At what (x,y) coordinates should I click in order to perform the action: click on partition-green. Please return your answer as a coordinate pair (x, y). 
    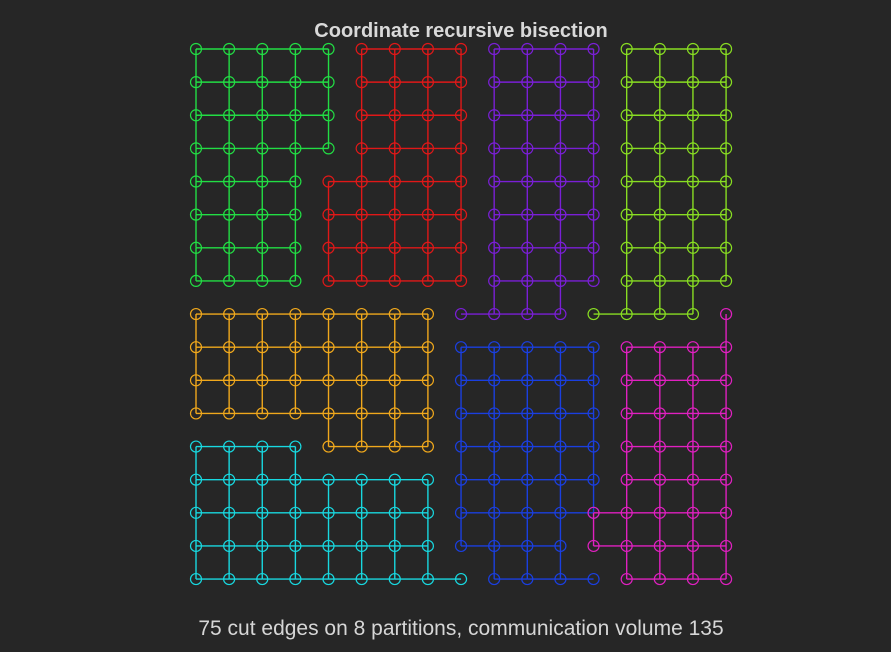
    Looking at the image, I should click on (262, 165).